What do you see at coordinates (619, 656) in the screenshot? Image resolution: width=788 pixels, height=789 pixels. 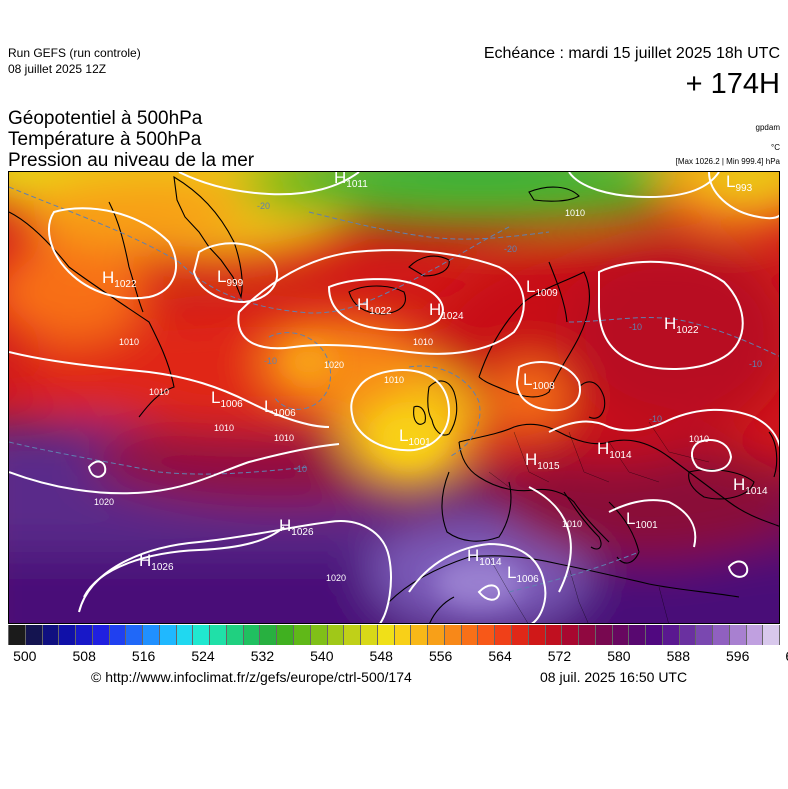 I see `colorbar-tick-label: 580` at bounding box center [619, 656].